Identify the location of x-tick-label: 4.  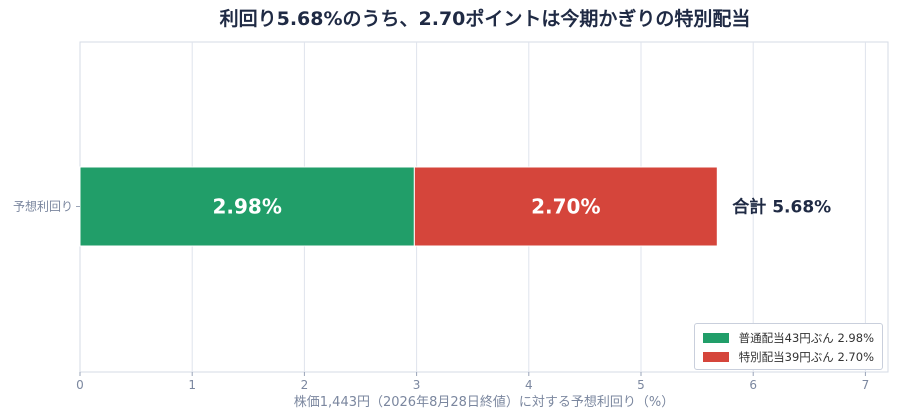
(529, 385).